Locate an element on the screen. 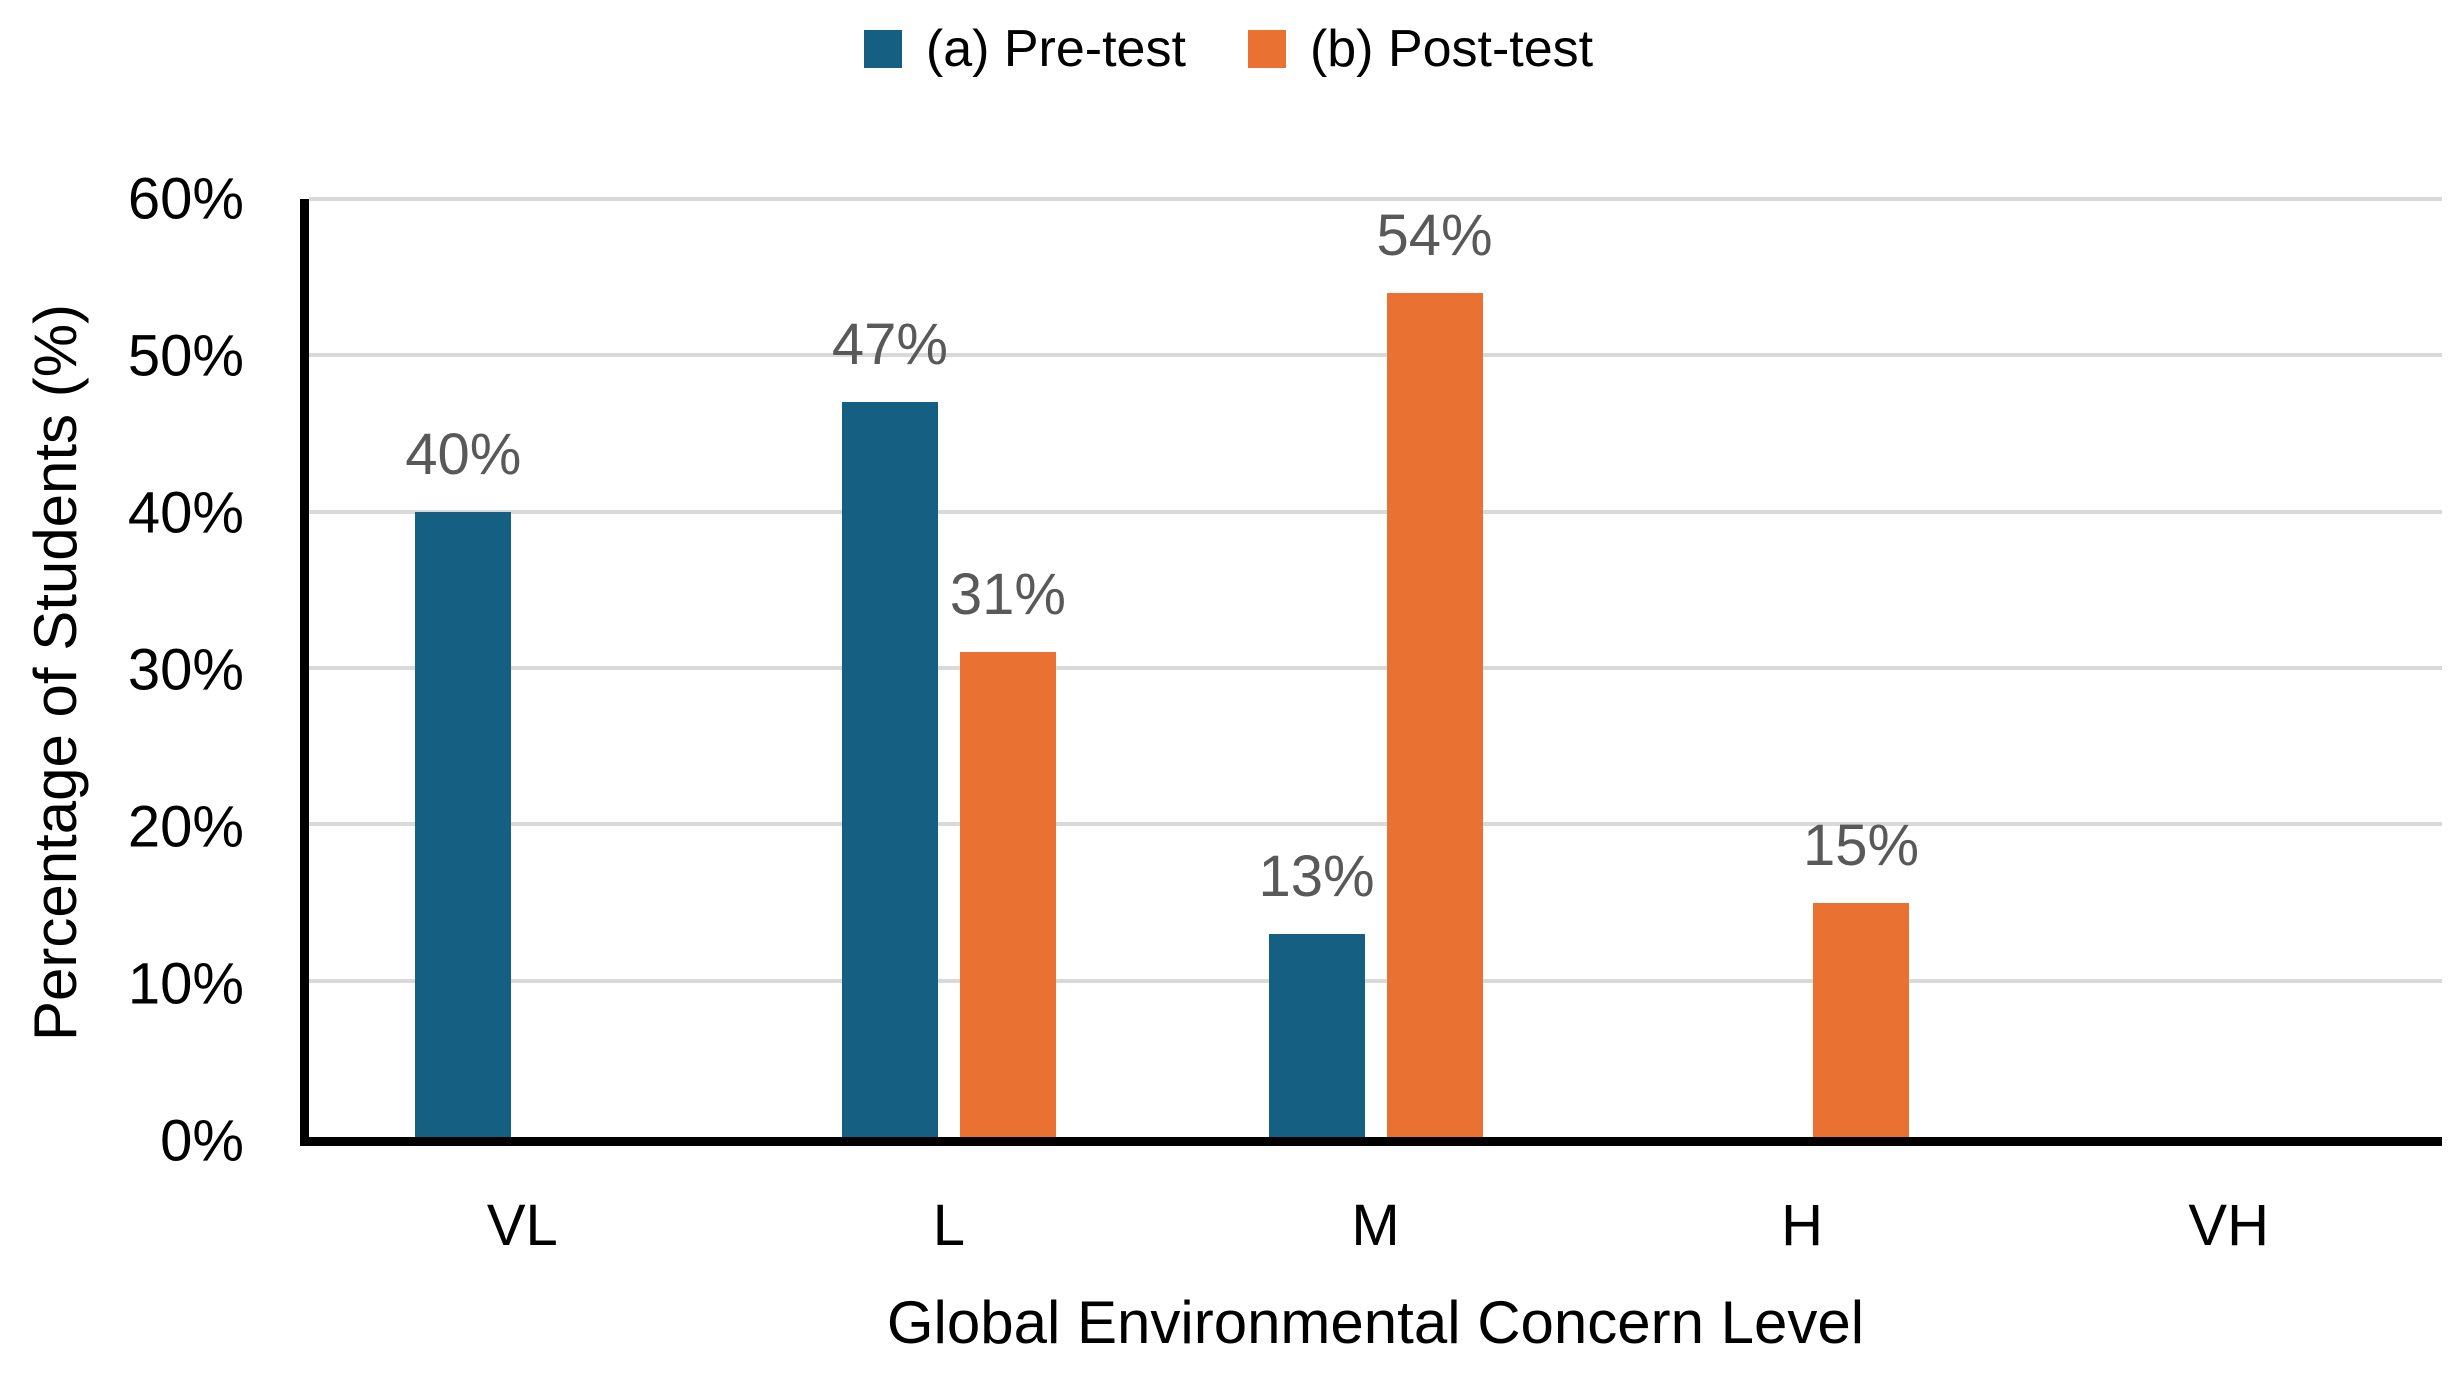 The height and width of the screenshot is (1391, 2457). bar-value-label-pretest-m: 13% is located at coordinates (1316, 876).